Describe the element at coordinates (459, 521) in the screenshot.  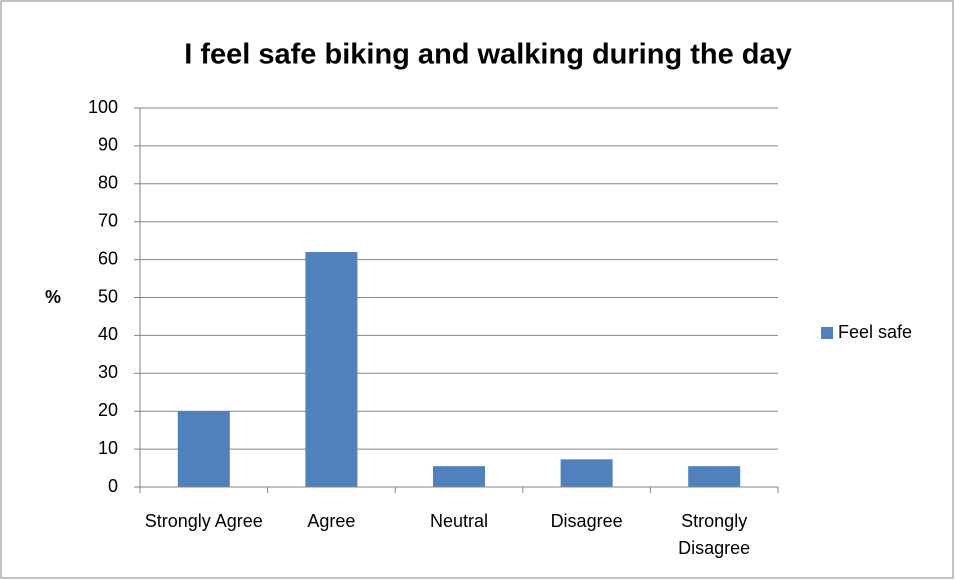
I see `x-tick-label: Neutral` at that location.